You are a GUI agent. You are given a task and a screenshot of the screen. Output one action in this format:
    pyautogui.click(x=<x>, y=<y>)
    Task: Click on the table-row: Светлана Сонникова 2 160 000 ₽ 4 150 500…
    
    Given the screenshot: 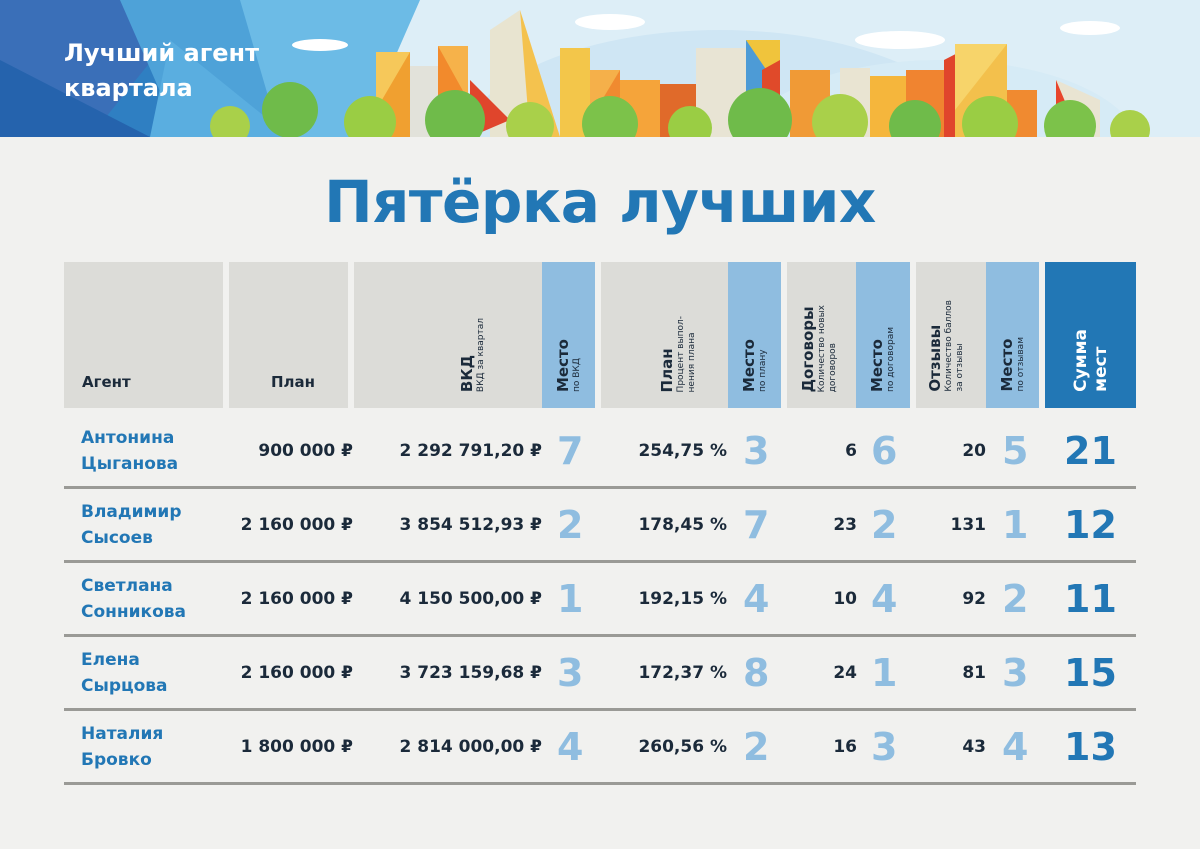 What is the action you would take?
    pyautogui.click(x=600, y=600)
    